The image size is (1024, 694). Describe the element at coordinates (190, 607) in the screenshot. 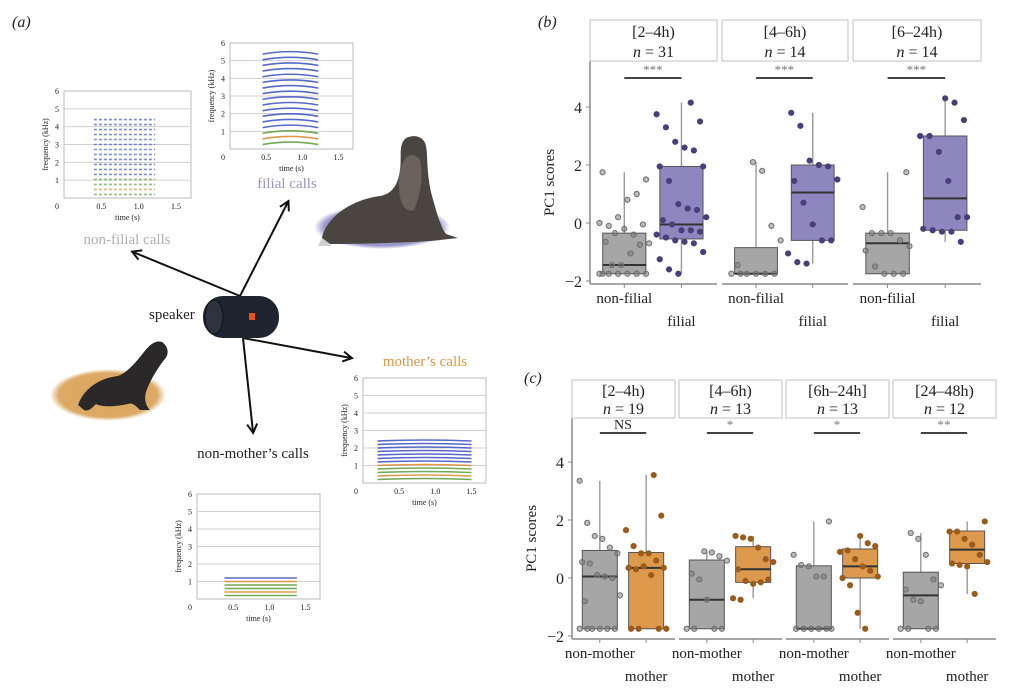

I see `spectrogram-ytick-label: 0` at that location.